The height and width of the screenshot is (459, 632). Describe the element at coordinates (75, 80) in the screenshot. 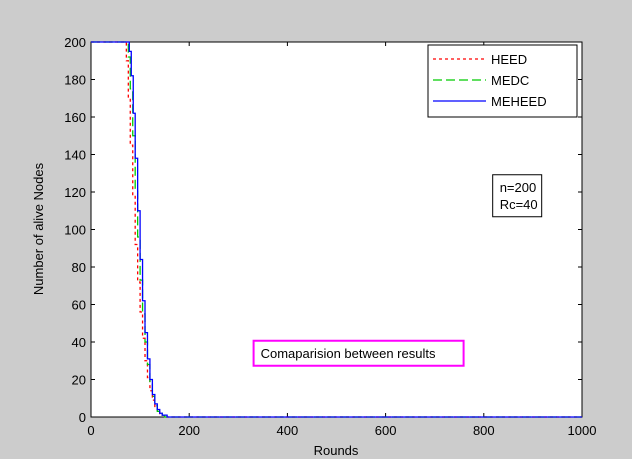

I see `y-tick-label: 180` at that location.